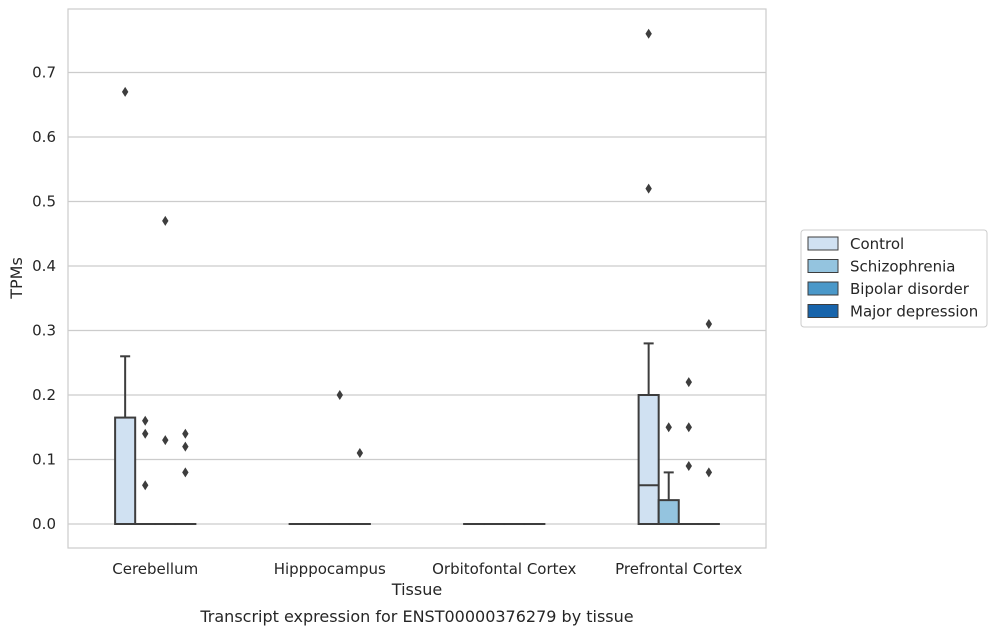  Describe the element at coordinates (504, 569) in the screenshot. I see `x-tick-label: Orbitofontal Cortex` at that location.